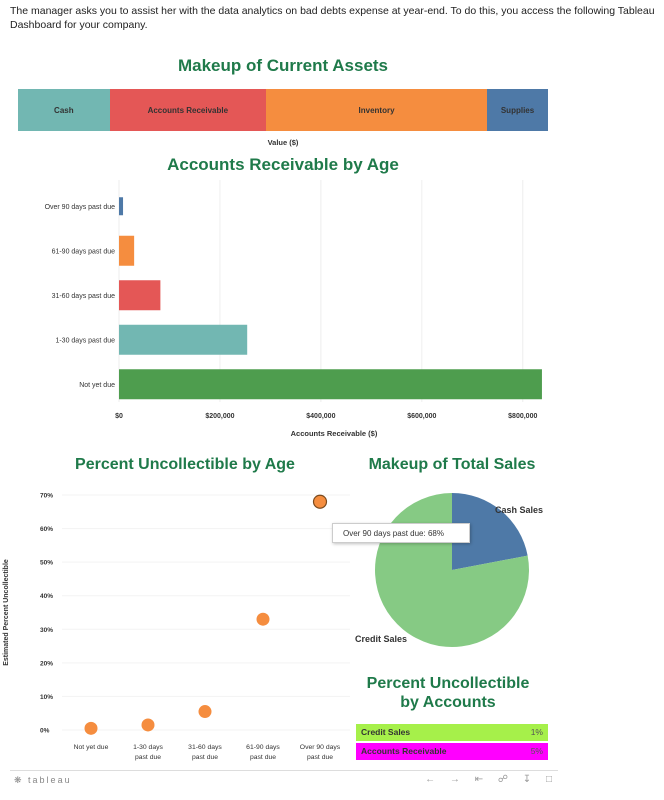 The width and height of the screenshot is (664, 800). I want to click on revert-icon: ⇤, so click(479, 779).